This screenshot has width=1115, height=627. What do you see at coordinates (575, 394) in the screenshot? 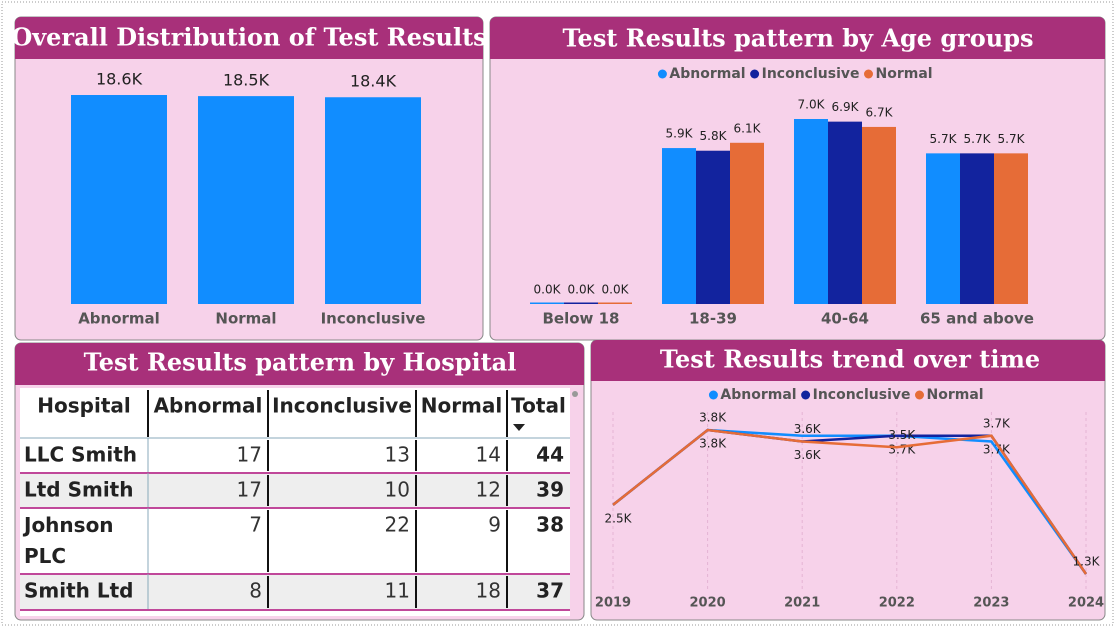
I see `scrollbar` at bounding box center [575, 394].